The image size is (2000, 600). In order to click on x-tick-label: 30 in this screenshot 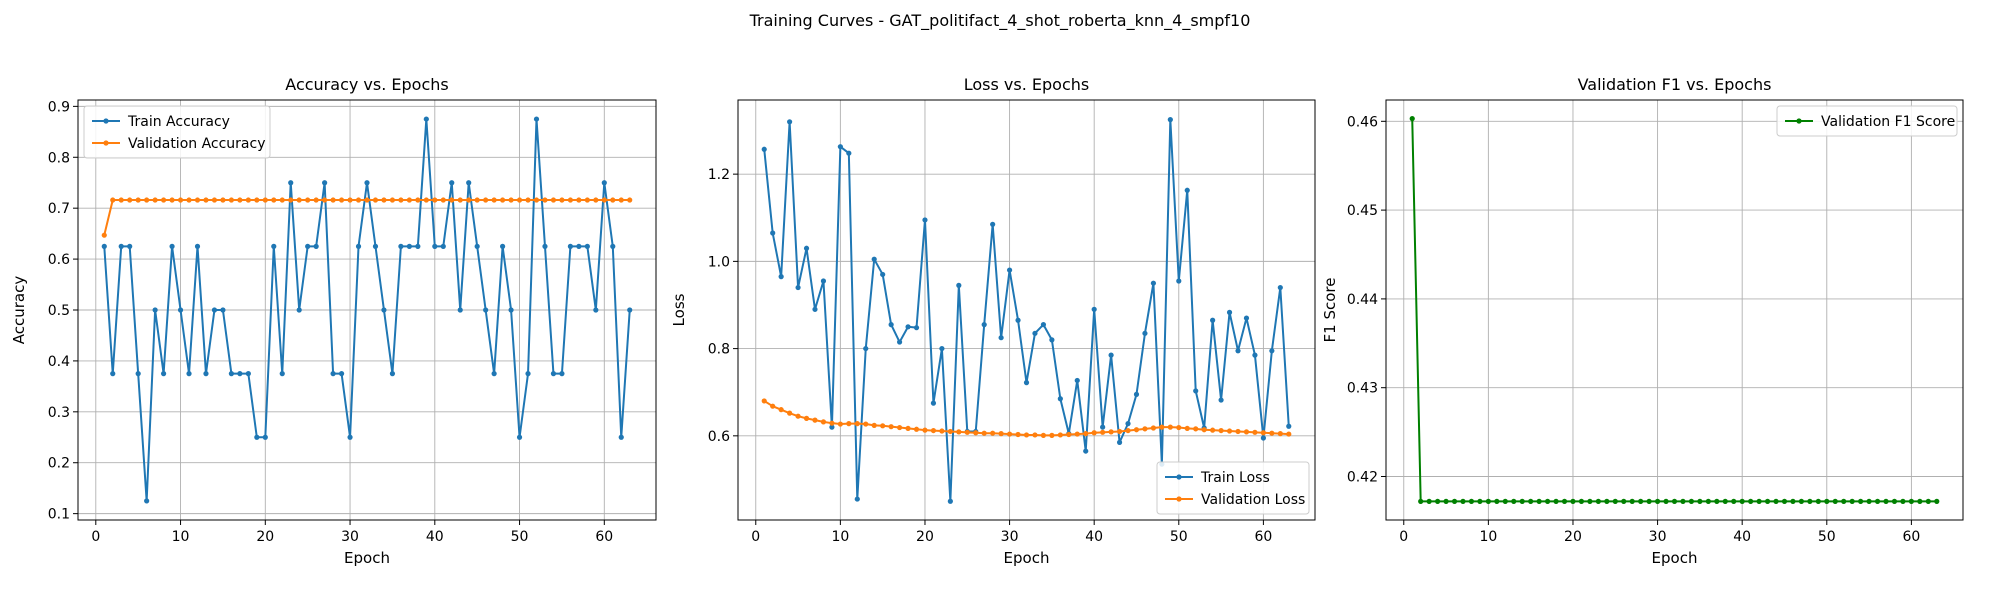, I will do `click(1658, 537)`.